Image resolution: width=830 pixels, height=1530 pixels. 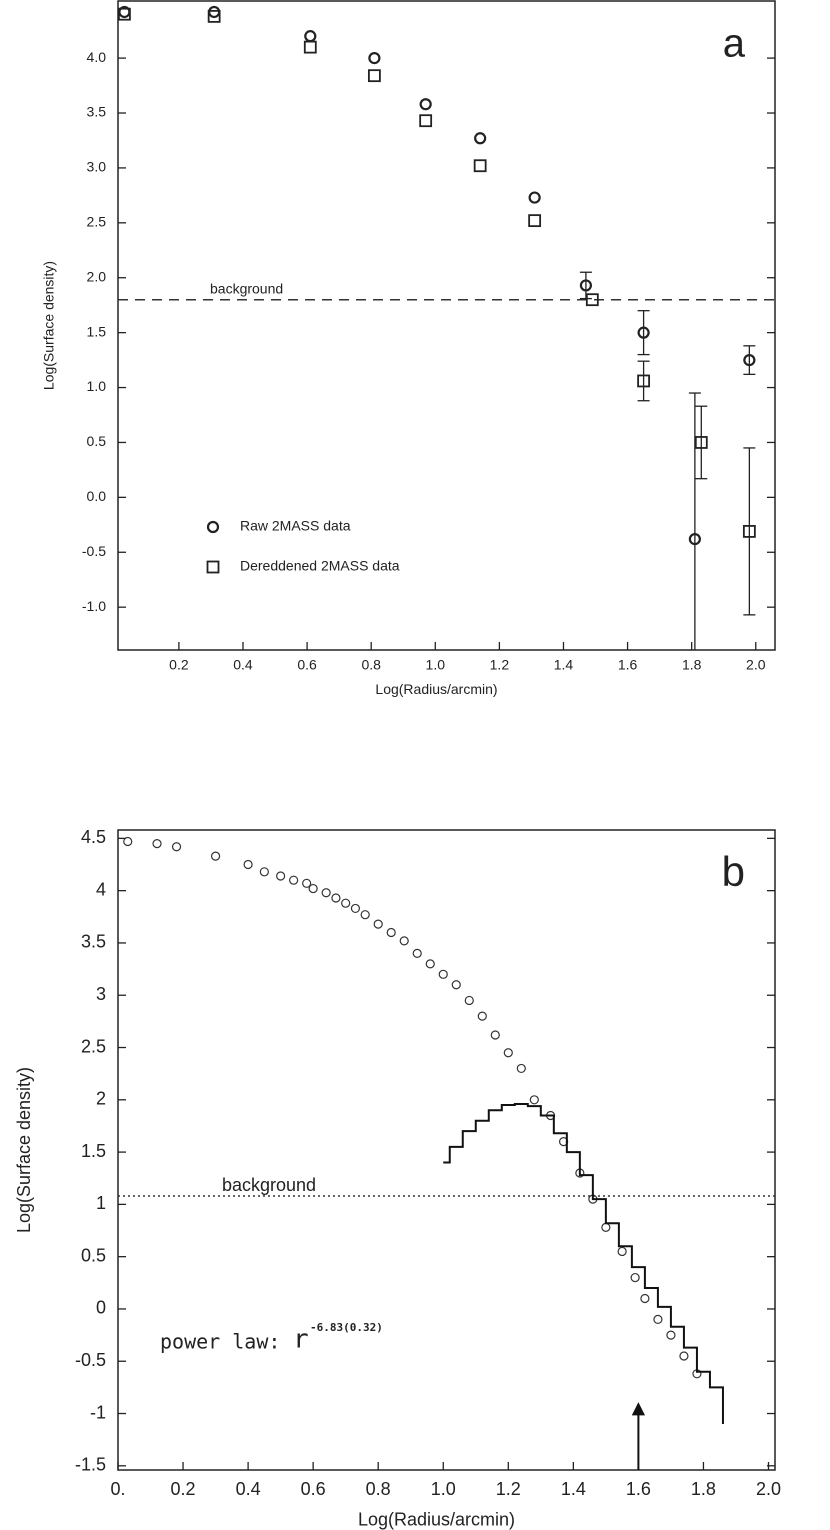 What do you see at coordinates (94, 551) in the screenshot?
I see `y-tick-label: -0.5` at bounding box center [94, 551].